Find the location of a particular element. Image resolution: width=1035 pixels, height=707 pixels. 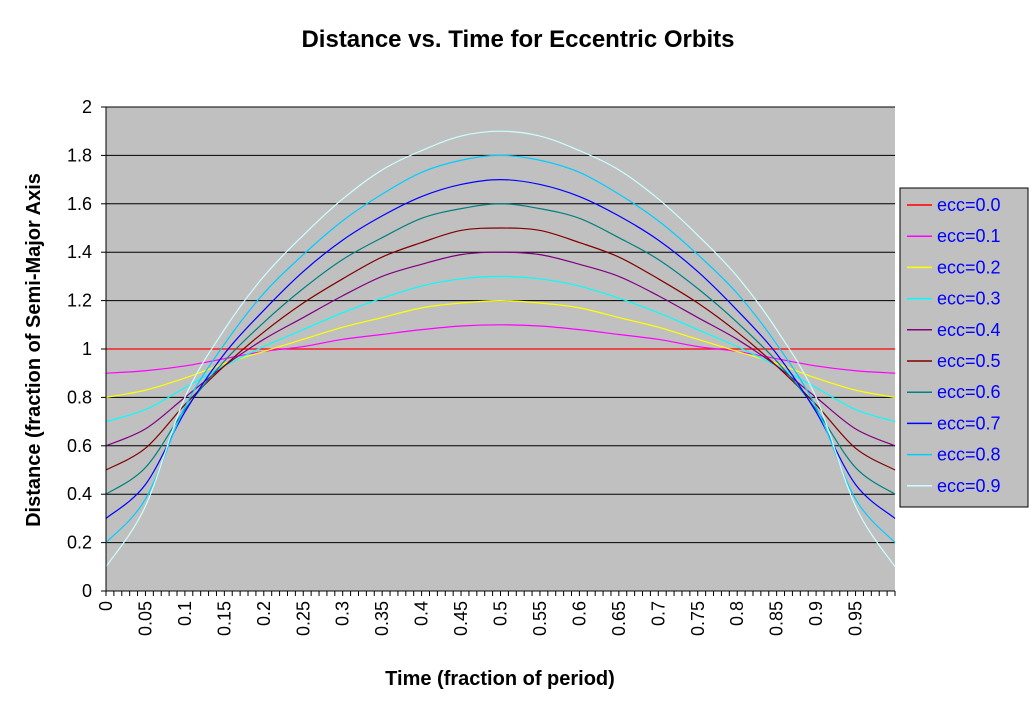

y-tick-label: 1.4 is located at coordinates (79, 252).